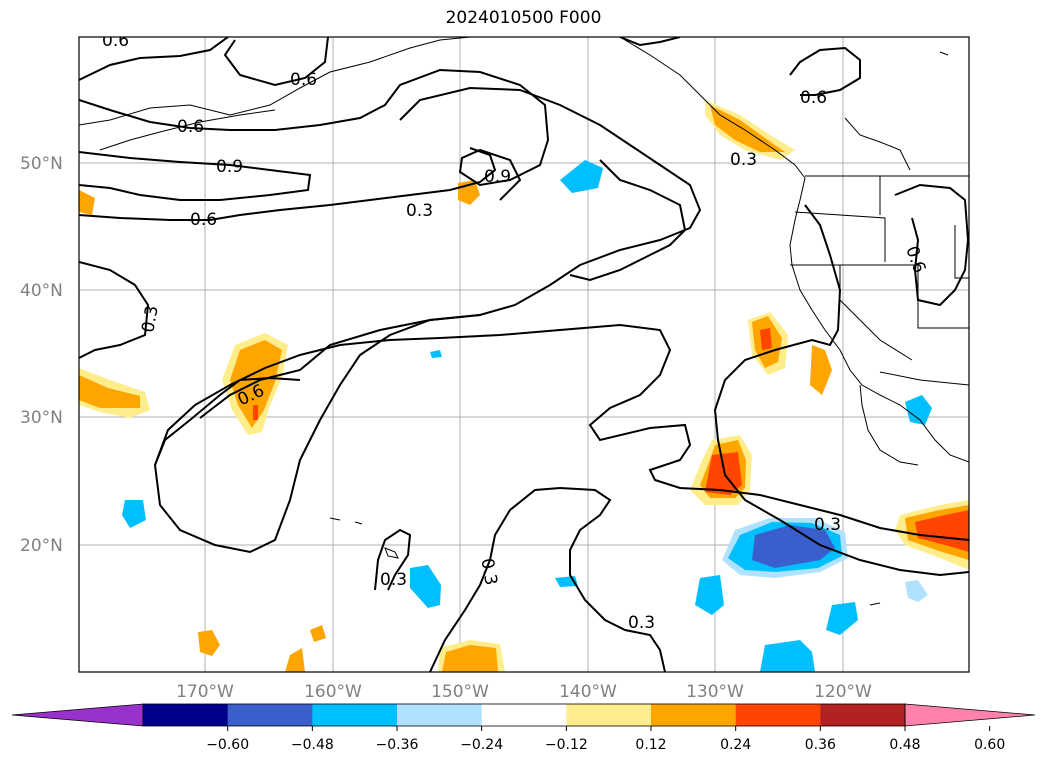 The image size is (1047, 765). I want to click on colorbar-frame, so click(524, 715).